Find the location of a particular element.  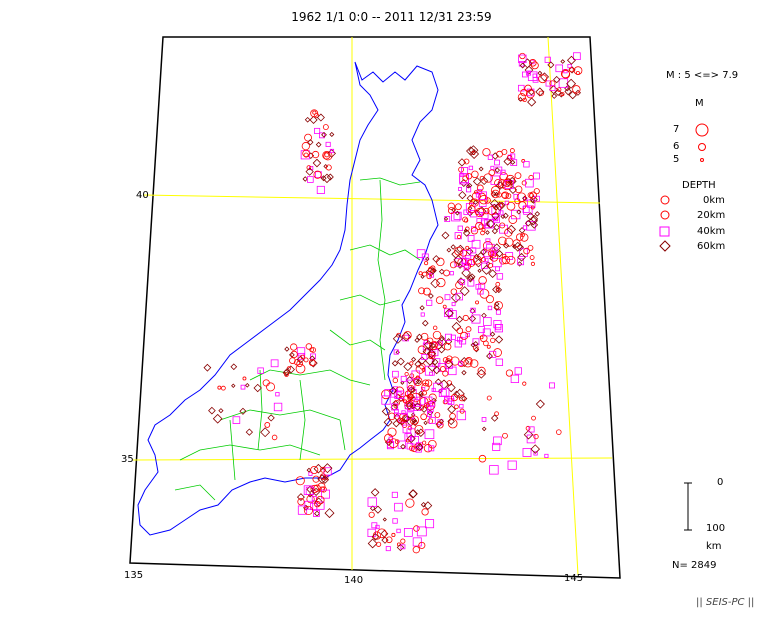

depth-40-label: 40km is located at coordinates (711, 231).